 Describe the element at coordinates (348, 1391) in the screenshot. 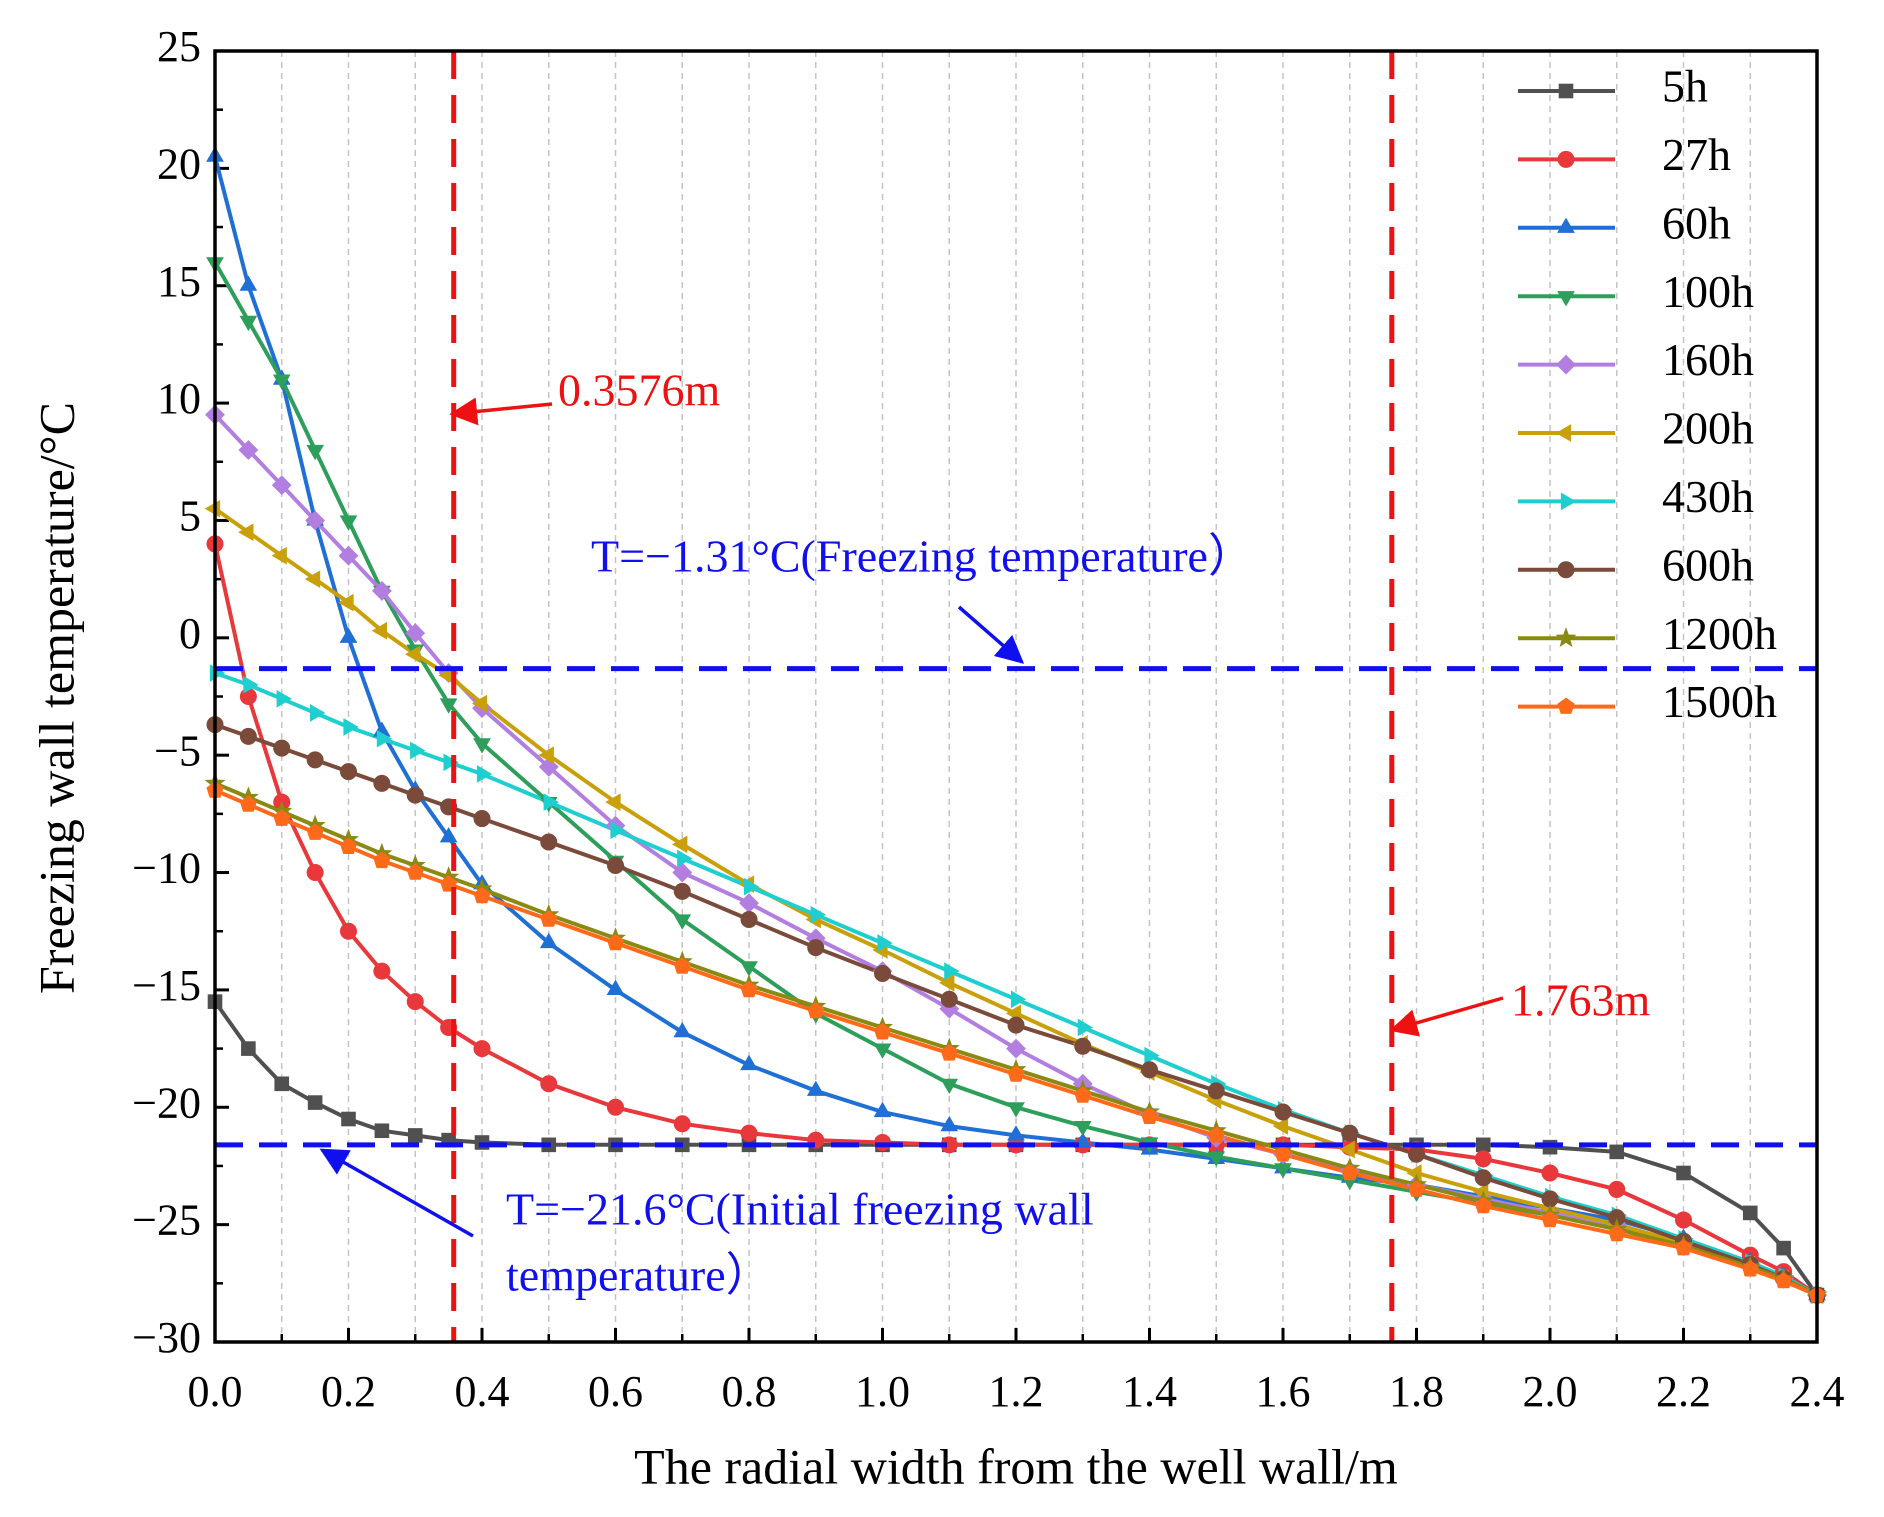

I see `x-tick-label: 0.2` at that location.